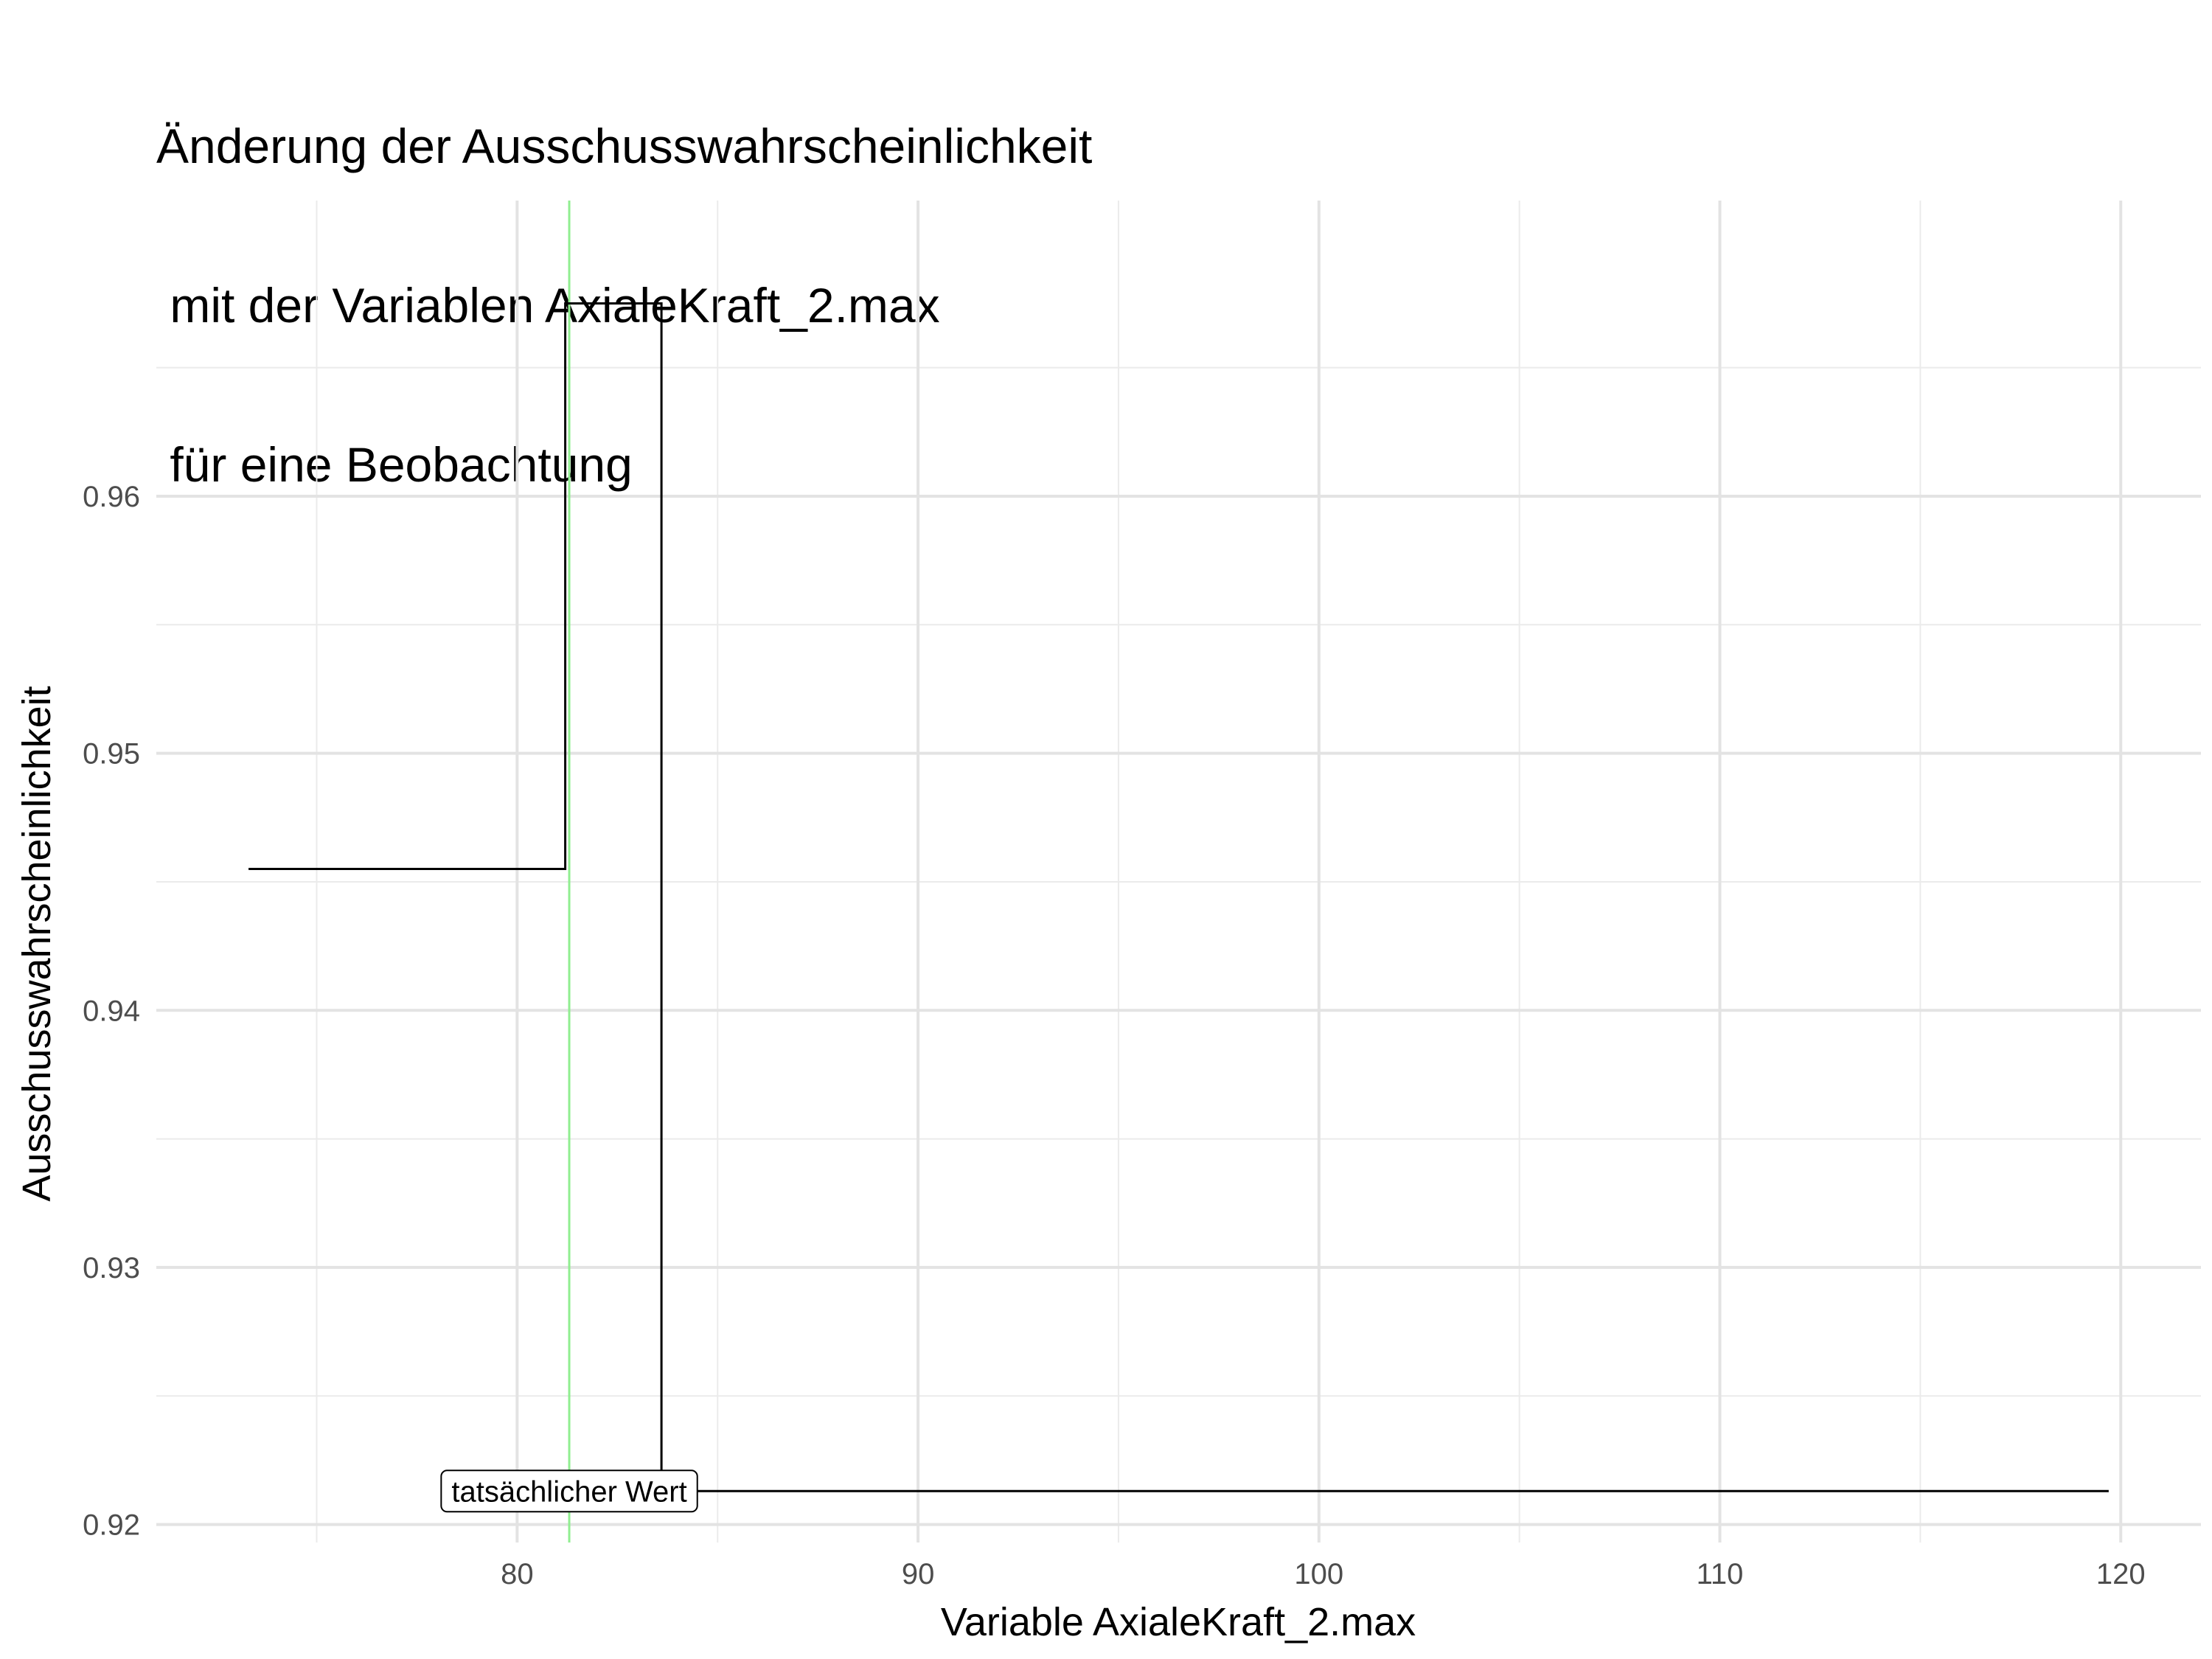 The image size is (2212, 1659). Describe the element at coordinates (2121, 1574) in the screenshot. I see `x-tick-label-4: 120` at that location.